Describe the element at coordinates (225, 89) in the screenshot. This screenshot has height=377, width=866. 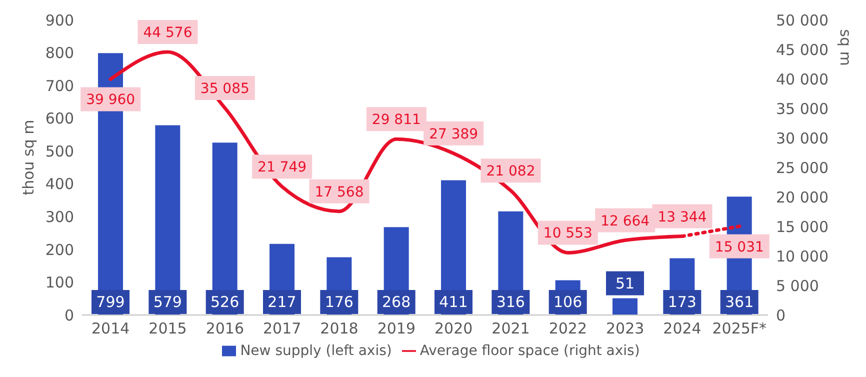
I see `data-label: 35 085` at that location.